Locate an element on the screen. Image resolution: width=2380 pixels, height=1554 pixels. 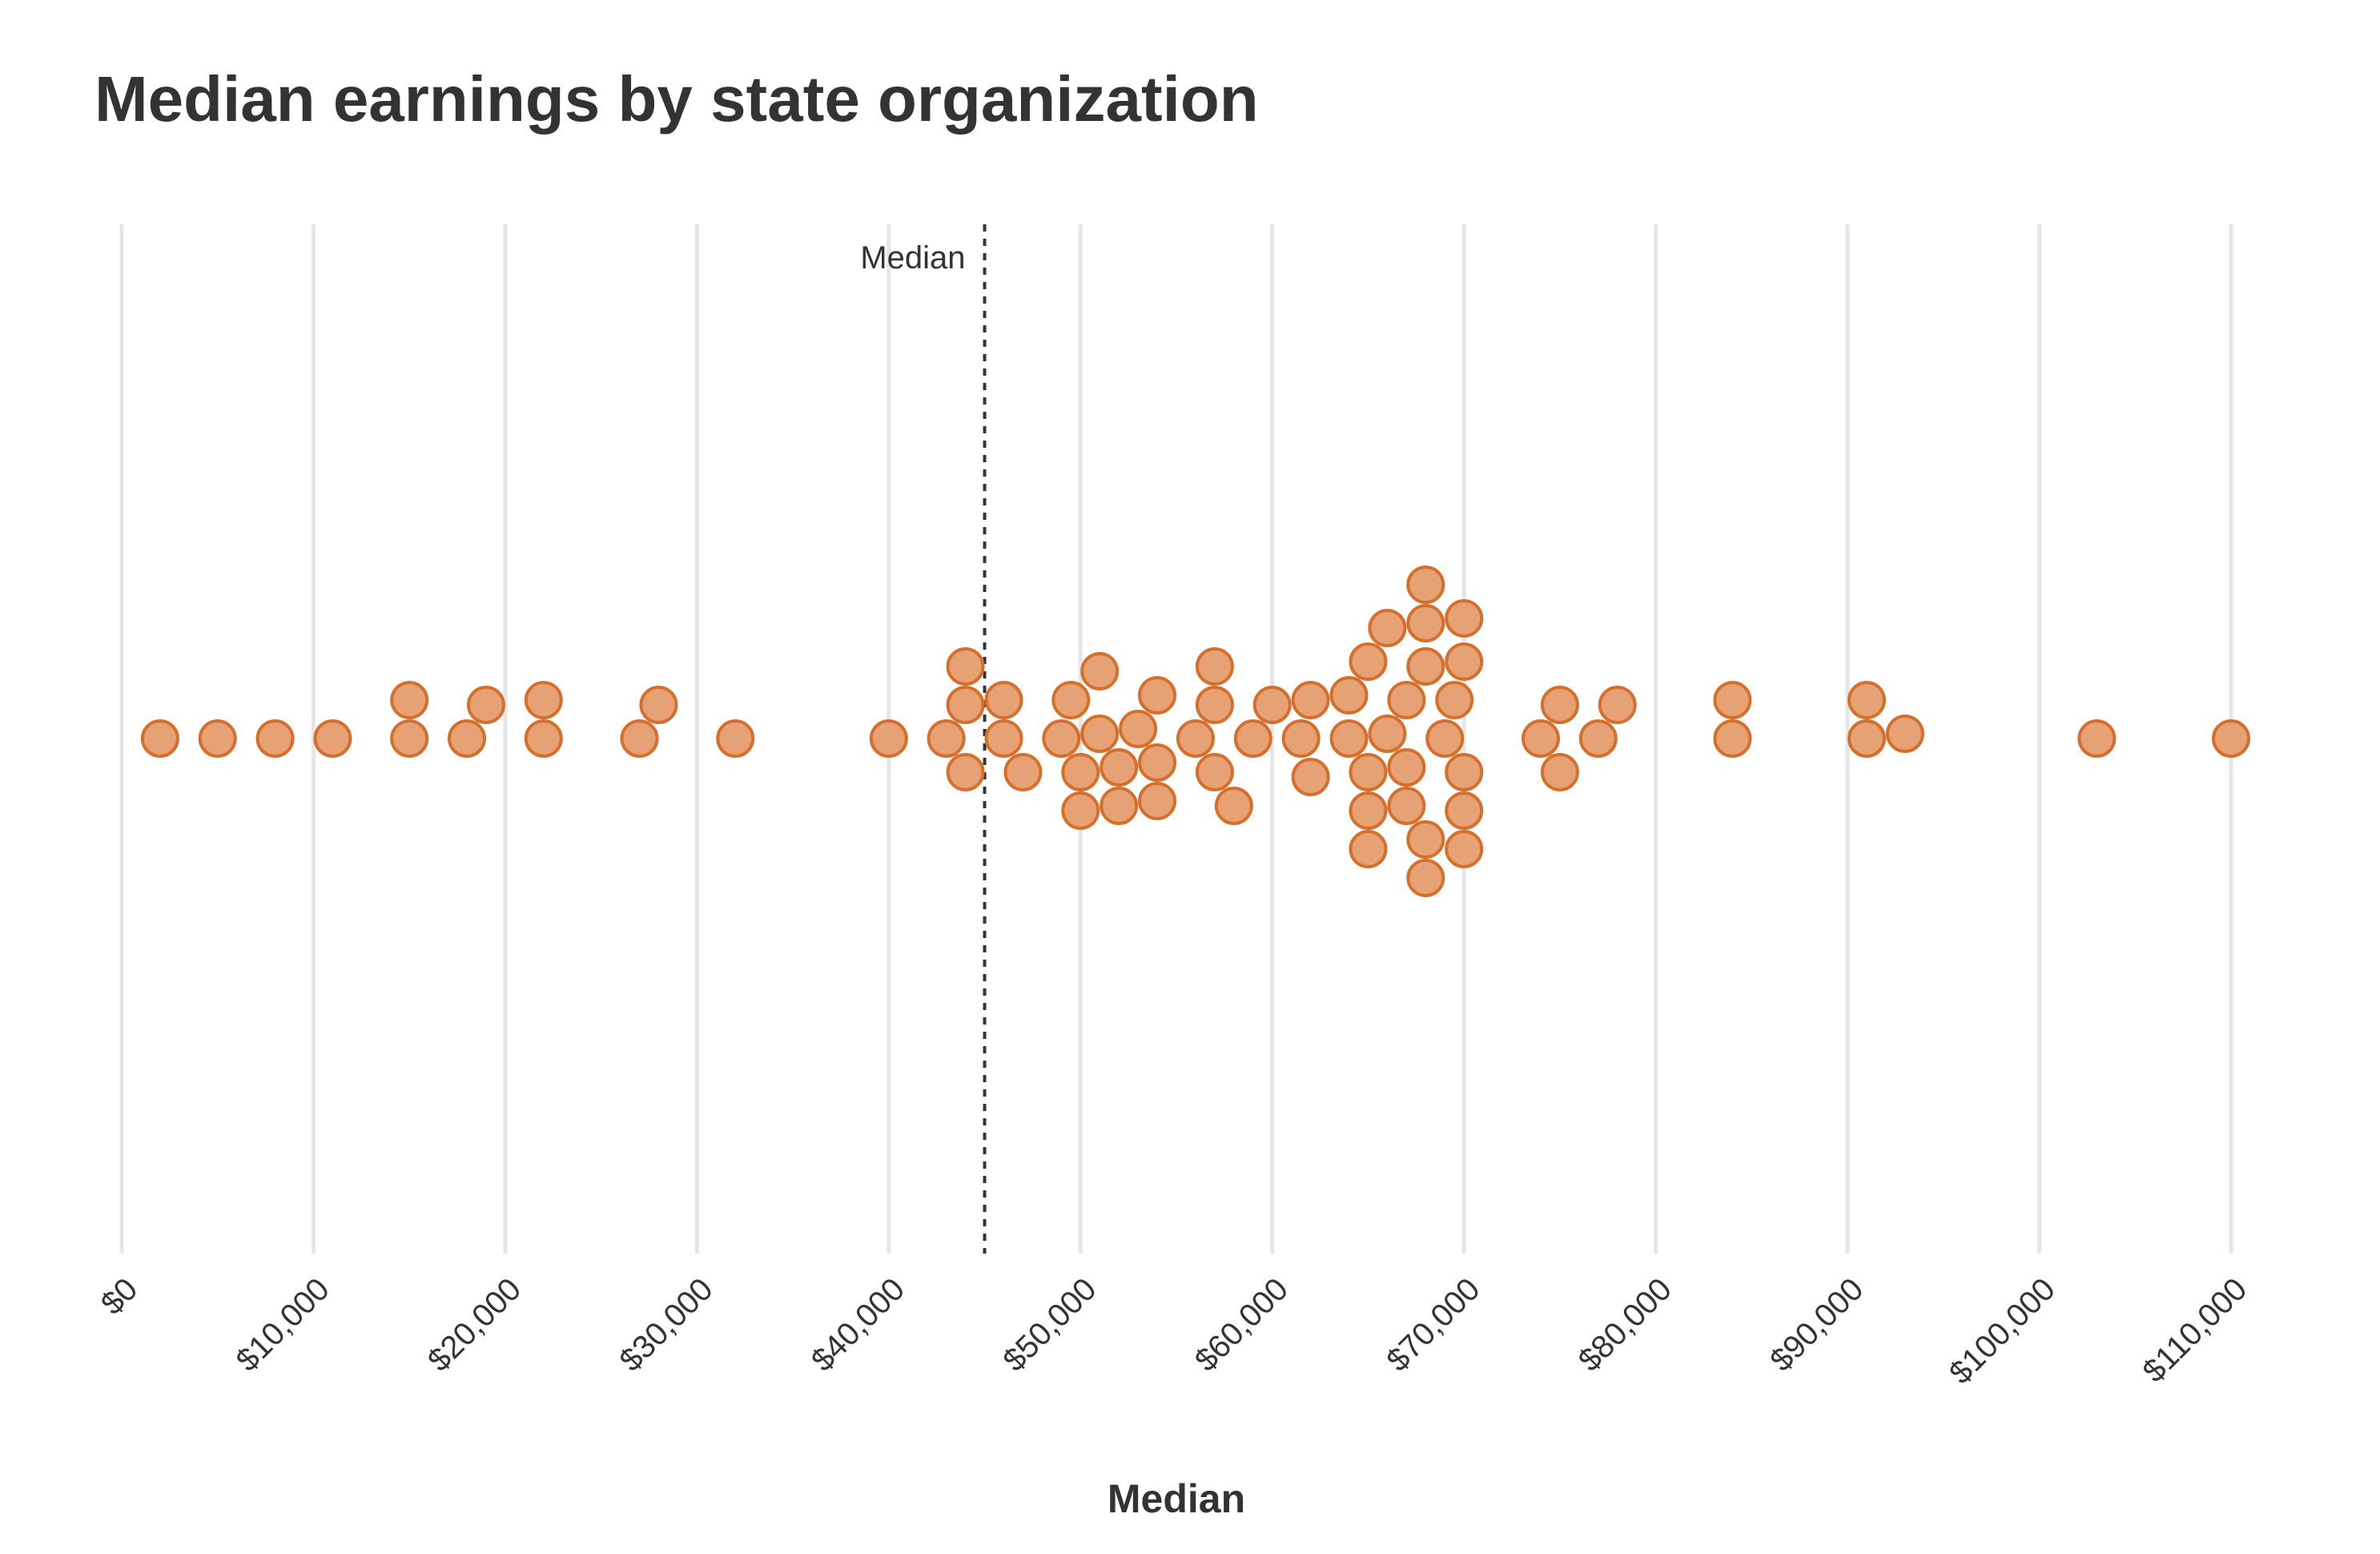
median-reference-label: Median is located at coordinates (912, 258).